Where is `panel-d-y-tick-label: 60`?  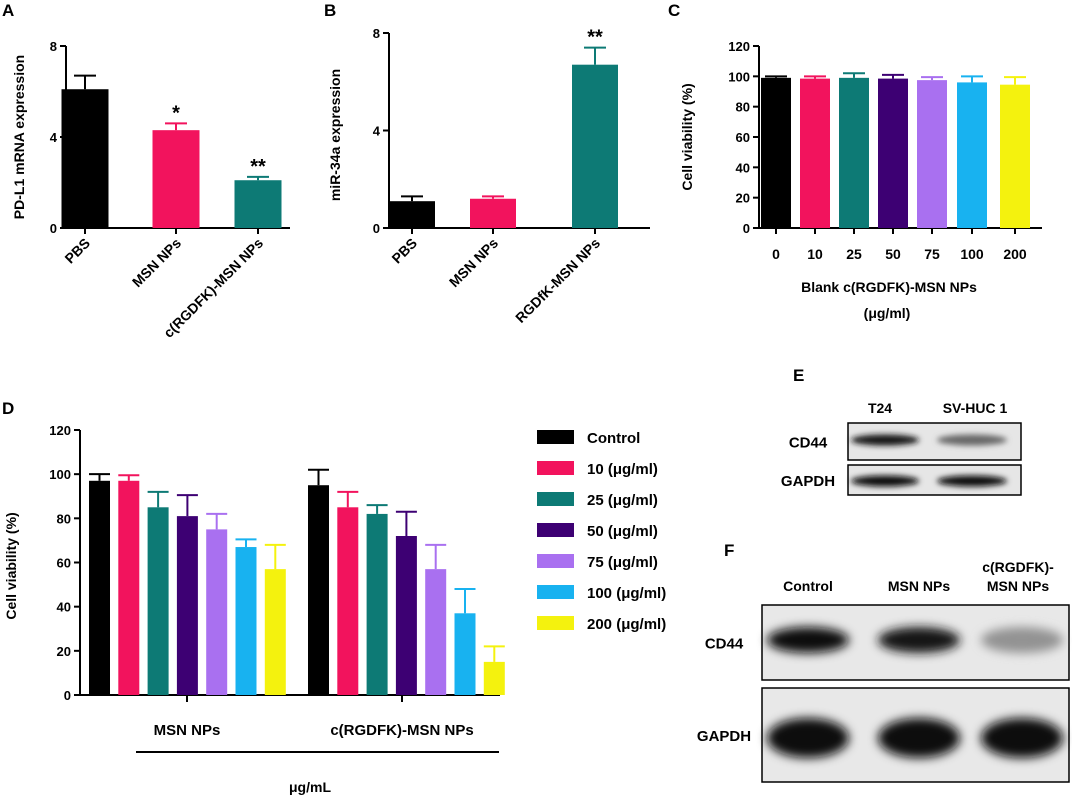
panel-d-y-tick-label: 60 is located at coordinates (64, 563).